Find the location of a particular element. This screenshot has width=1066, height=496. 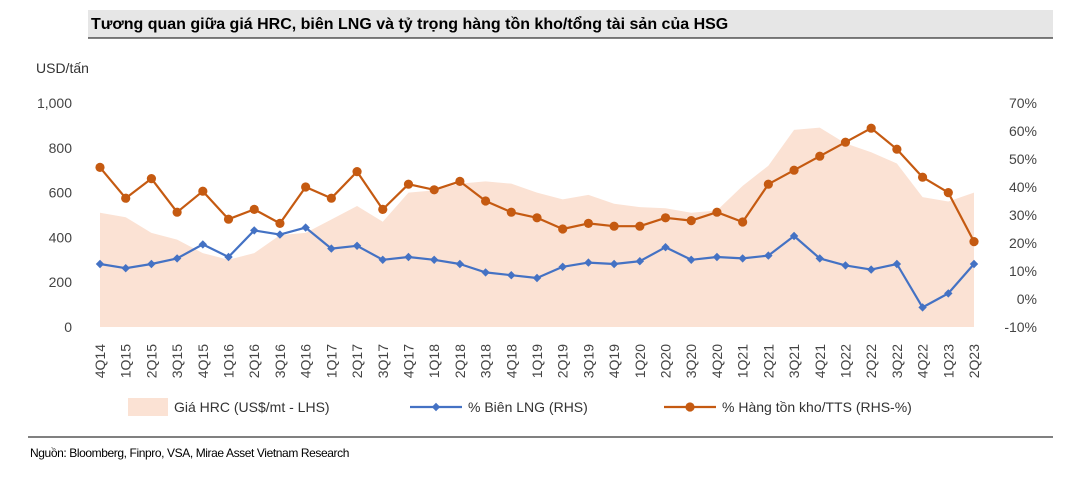

gross-margin-point-1Q23 is located at coordinates (948, 293).